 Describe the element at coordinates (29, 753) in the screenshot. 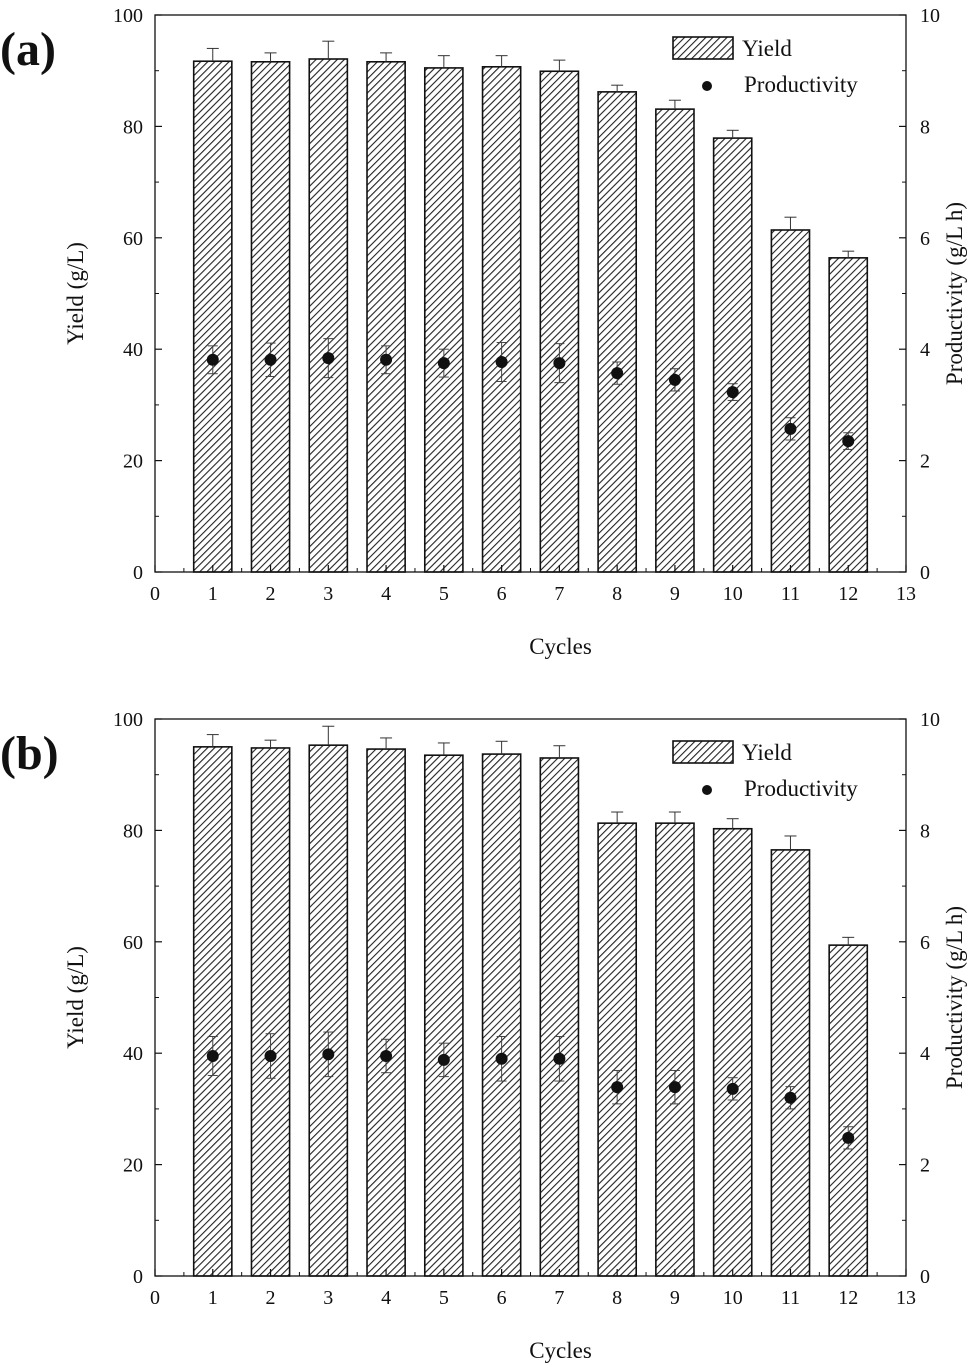

I see `panel-label: (b)` at that location.